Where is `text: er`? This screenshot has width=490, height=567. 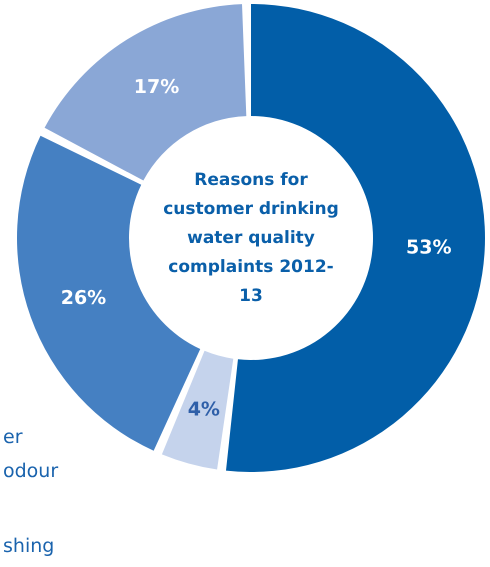
text: er is located at coordinates (13, 437).